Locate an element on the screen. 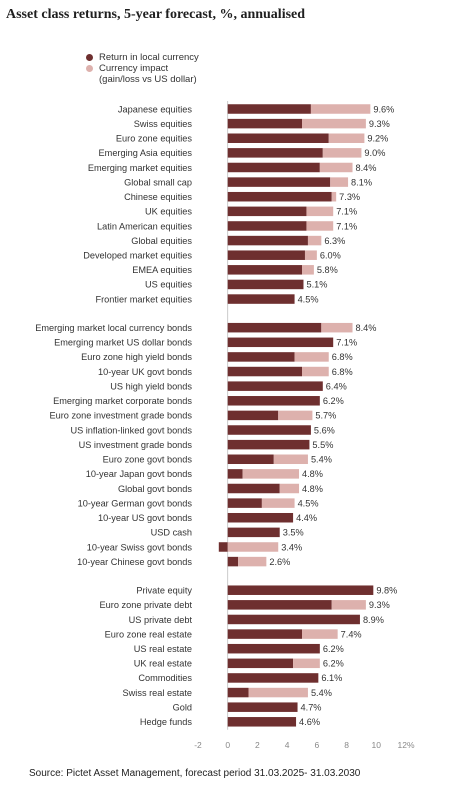 This screenshot has height=791, width=459. legend-item-local: Return in local currency is located at coordinates (142, 57).